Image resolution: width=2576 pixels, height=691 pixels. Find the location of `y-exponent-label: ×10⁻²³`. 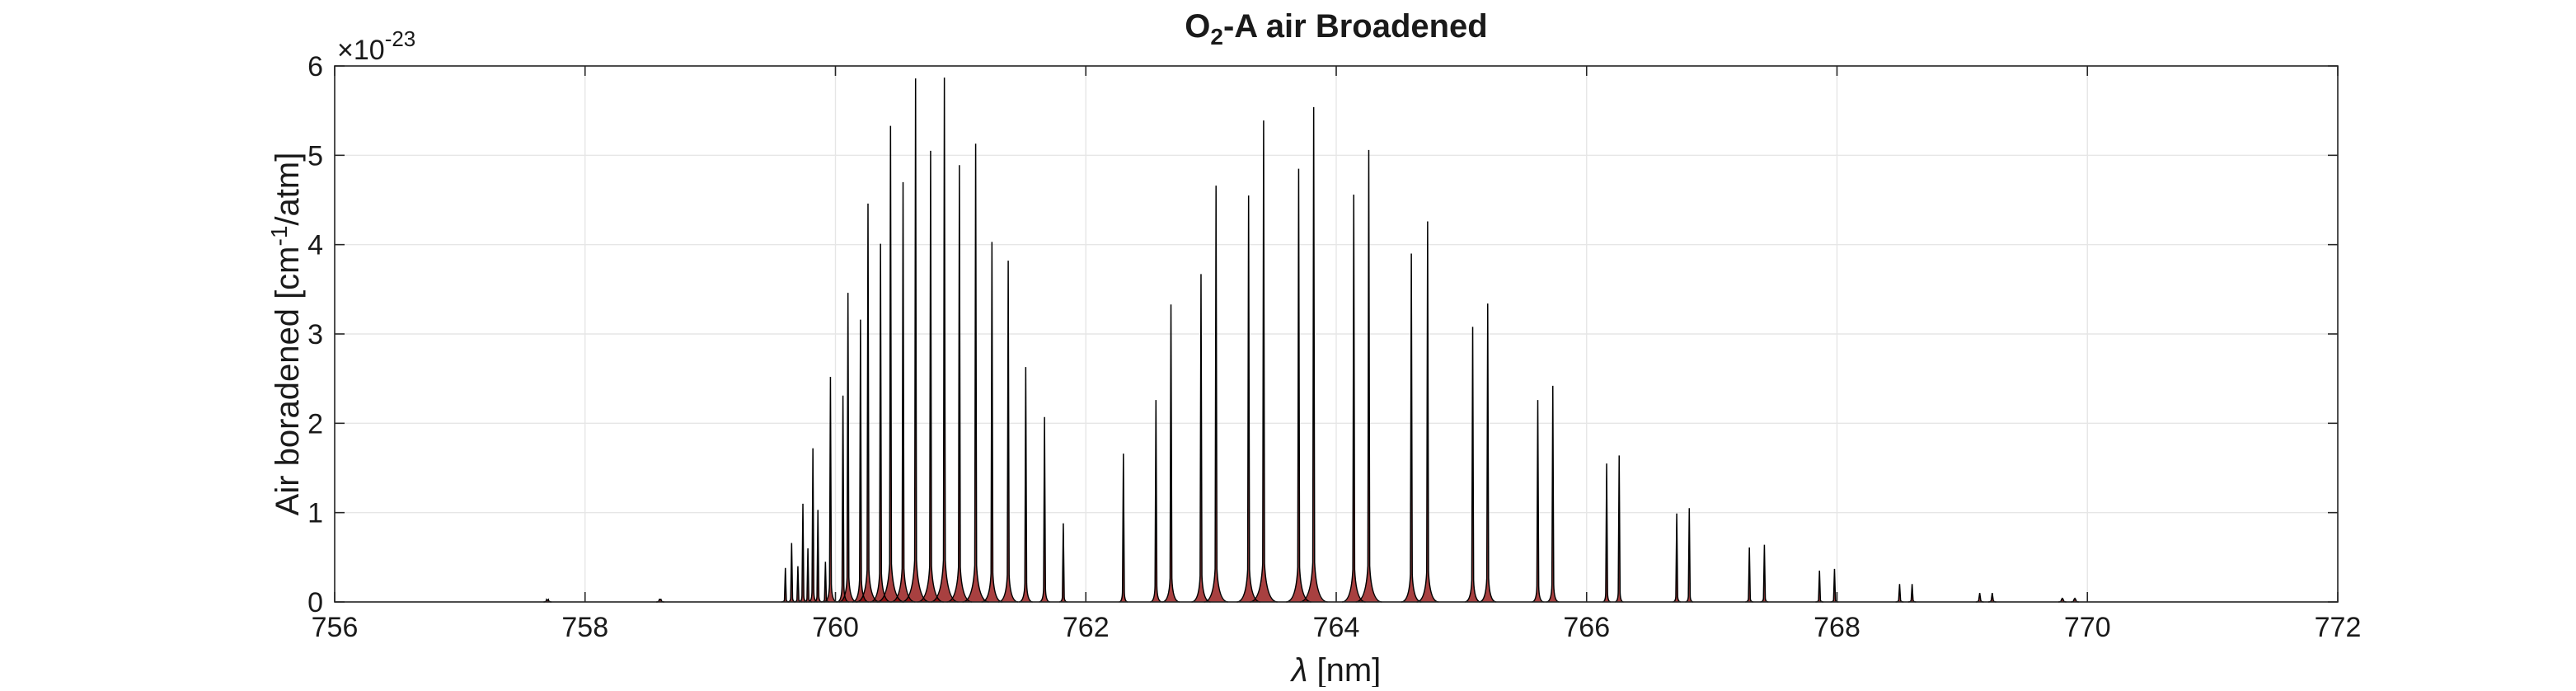

y-exponent-label: ×10⁻²³ is located at coordinates (376, 46).